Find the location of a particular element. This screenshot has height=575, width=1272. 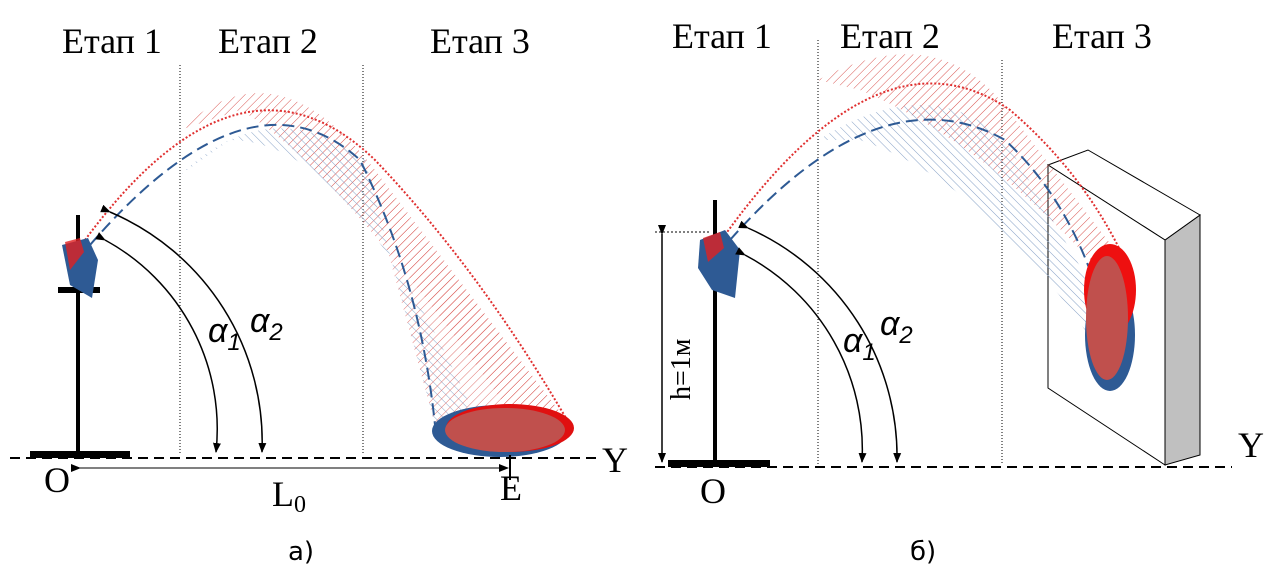

red-trajectory is located at coordinates (922, 166).